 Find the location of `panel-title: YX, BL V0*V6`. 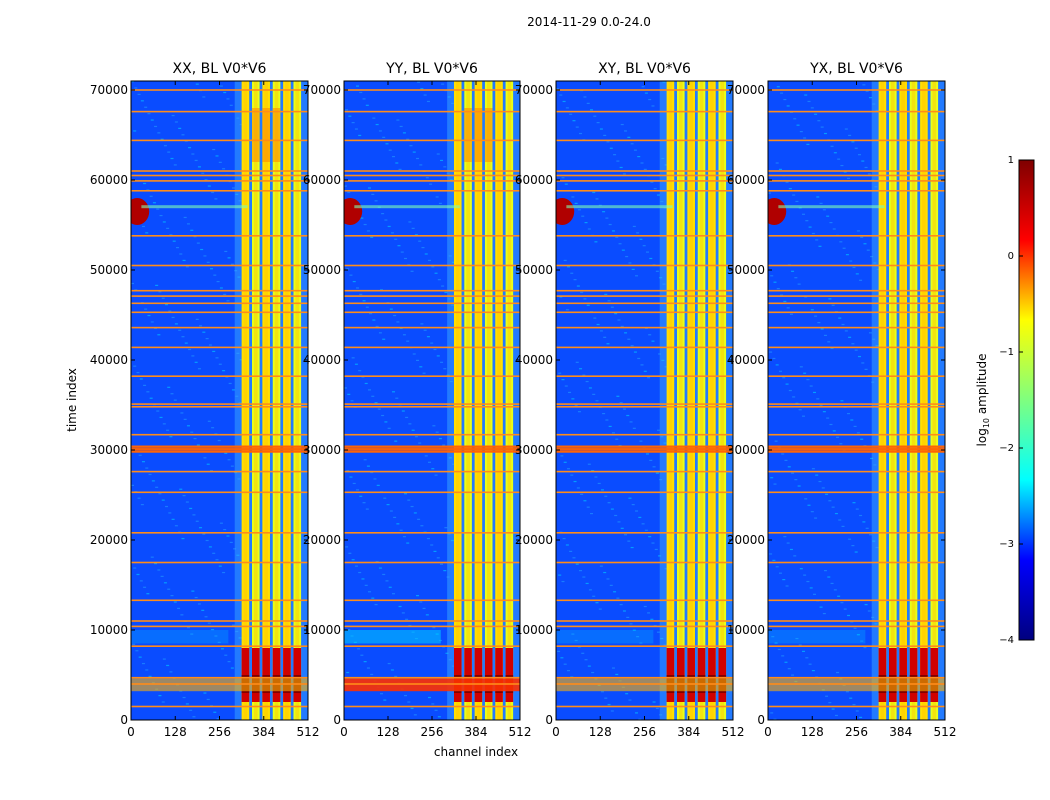

panel-title: YX, BL V0*V6 is located at coordinates (856, 69).